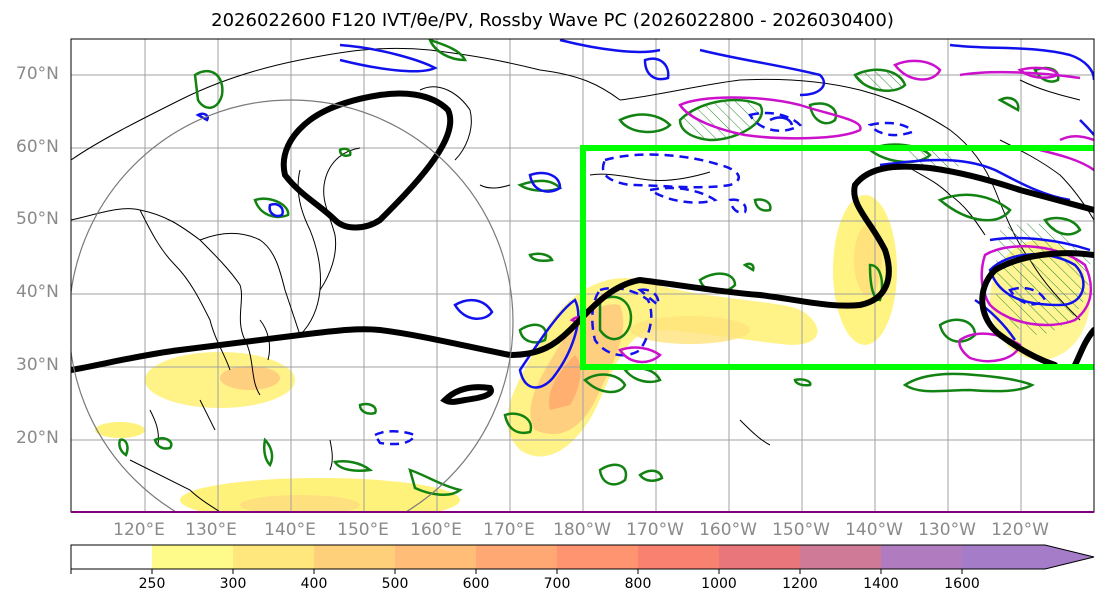  What do you see at coordinates (233, 584) in the screenshot?
I see `colorbar-label: 300` at bounding box center [233, 584].